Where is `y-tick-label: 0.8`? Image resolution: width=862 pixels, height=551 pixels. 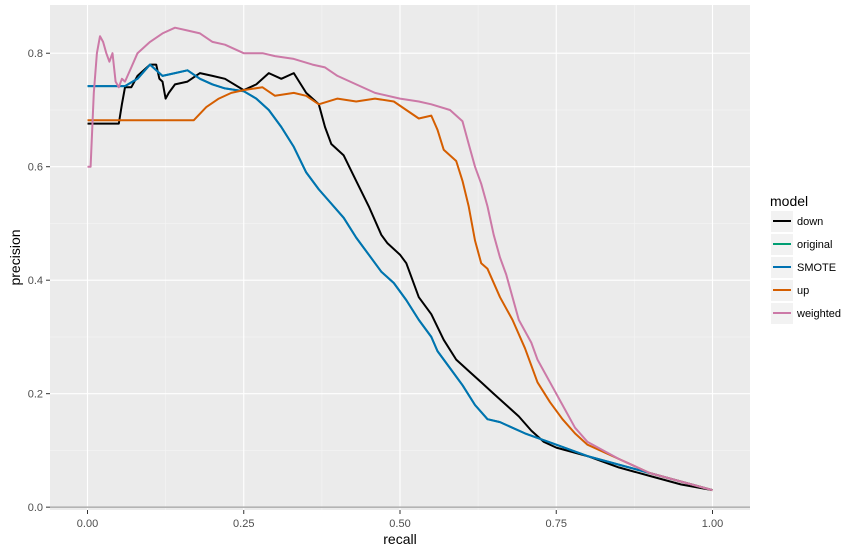 y-tick-label: 0.8 is located at coordinates (35, 54).